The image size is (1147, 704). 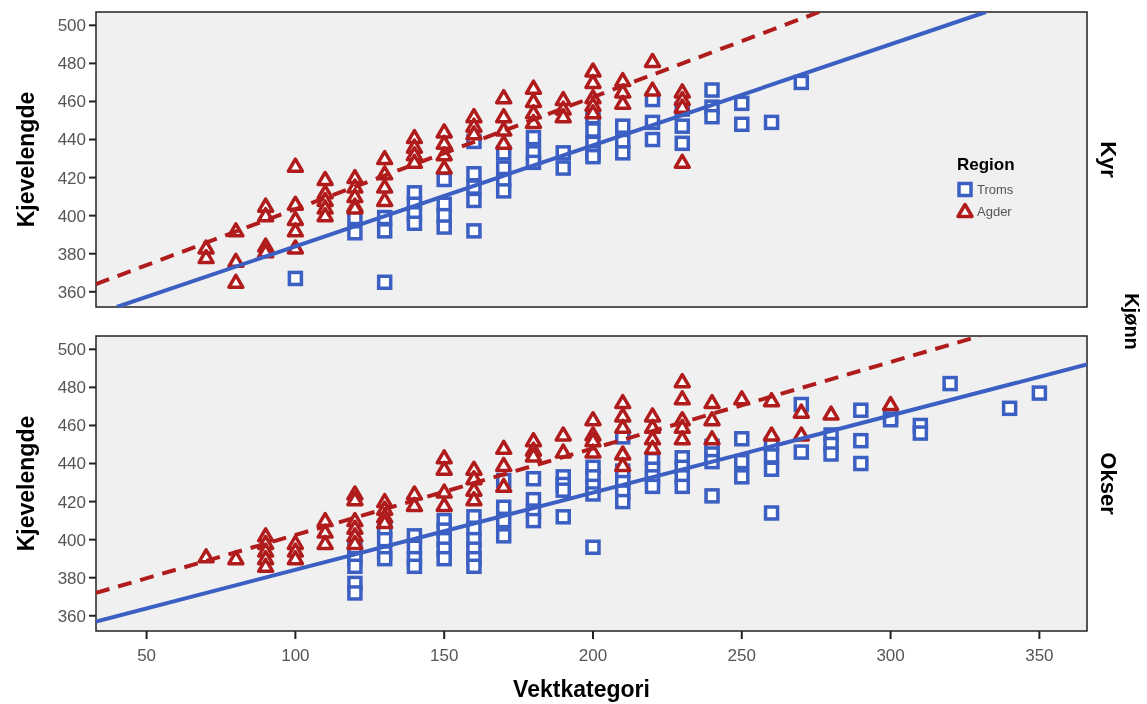 What do you see at coordinates (147, 655) in the screenshot?
I see `x-tick-label: 50` at bounding box center [147, 655].